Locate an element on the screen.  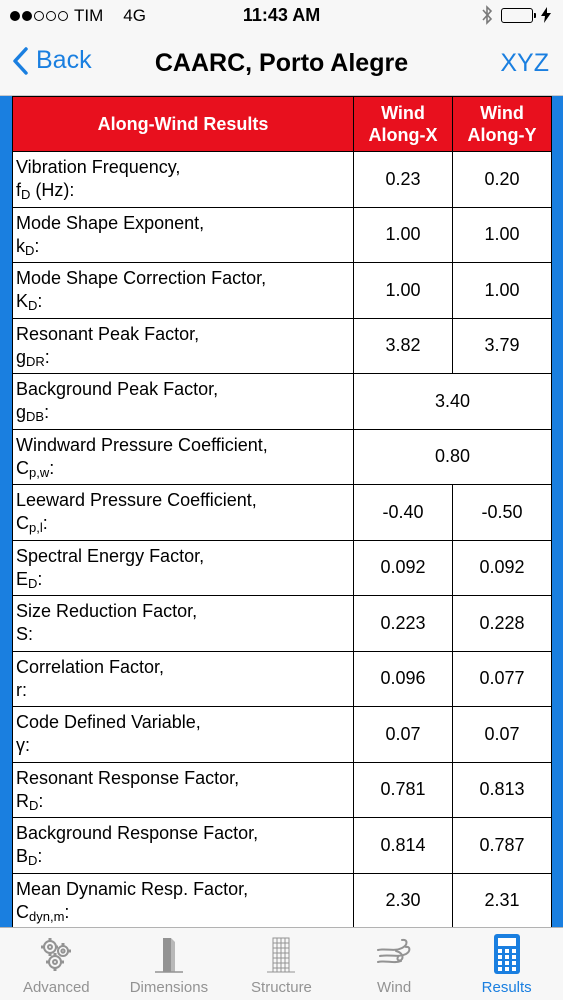
calculator-icon is located at coordinates (506, 954).